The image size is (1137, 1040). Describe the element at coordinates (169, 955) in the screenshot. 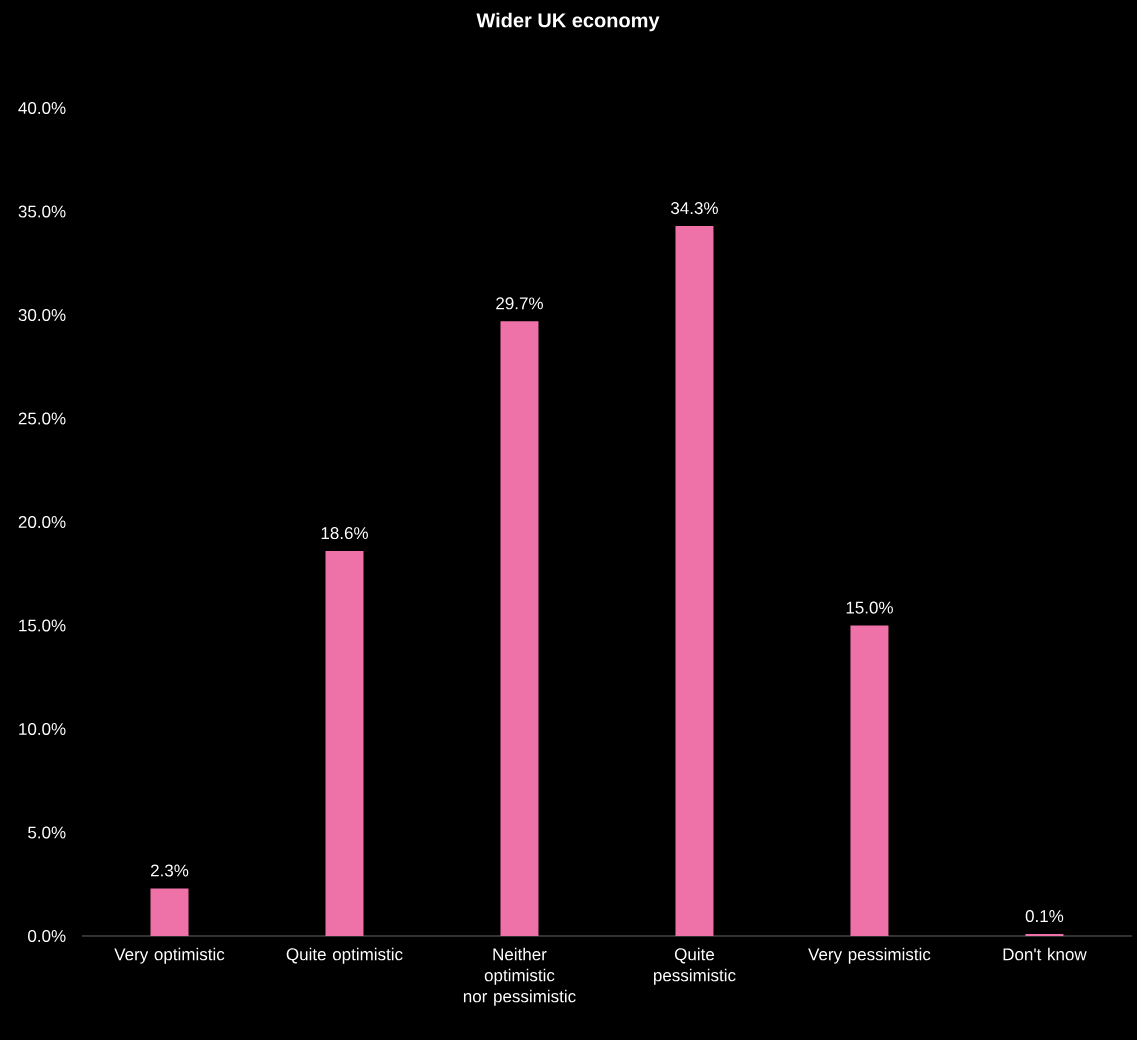

I see `x-tick-label: Very optimistic` at that location.